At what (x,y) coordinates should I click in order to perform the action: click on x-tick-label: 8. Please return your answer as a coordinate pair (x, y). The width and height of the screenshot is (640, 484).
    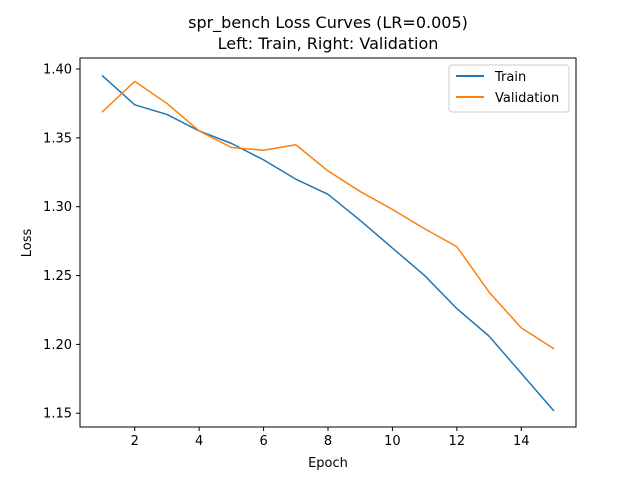
    Looking at the image, I should click on (328, 441).